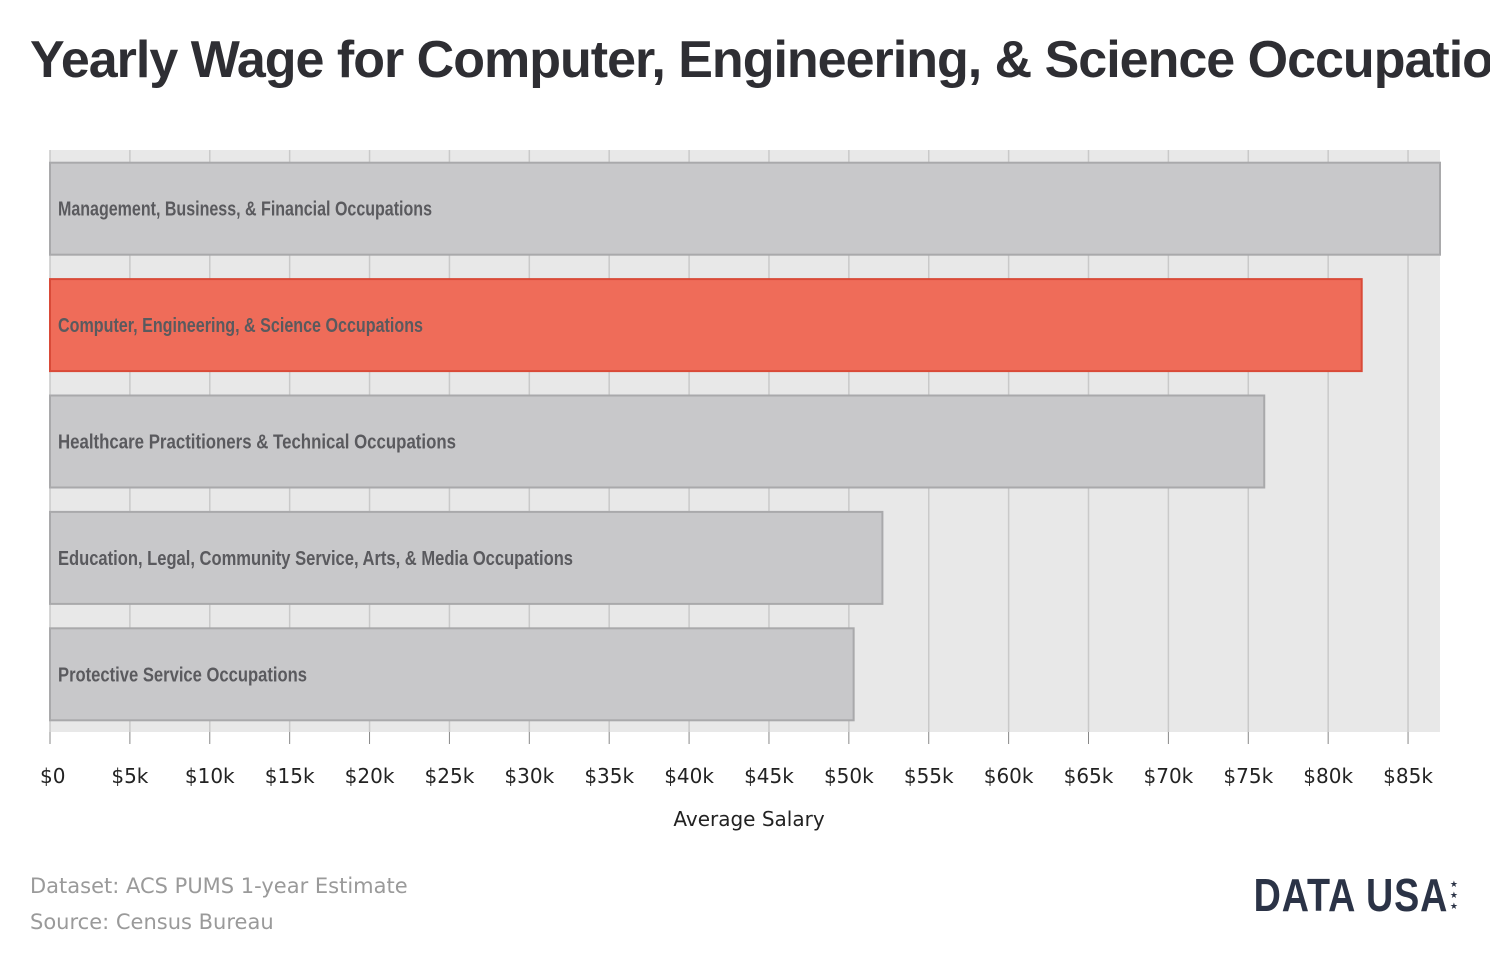  I want to click on tick-label: $75k, so click(1248, 776).